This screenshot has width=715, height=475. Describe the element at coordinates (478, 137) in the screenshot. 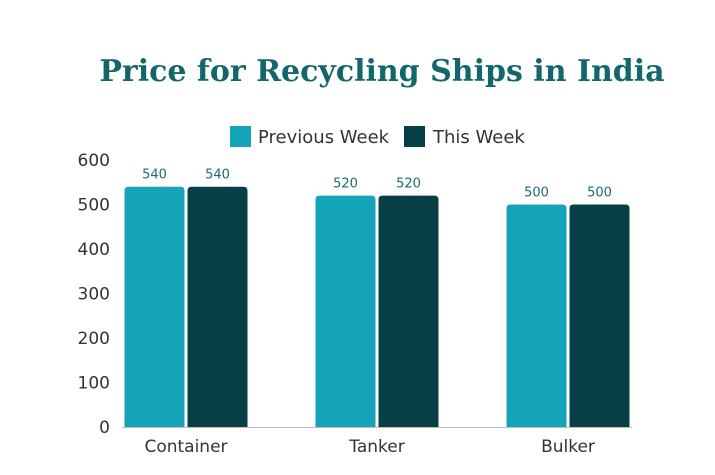

I see `legend-label: This Week` at that location.